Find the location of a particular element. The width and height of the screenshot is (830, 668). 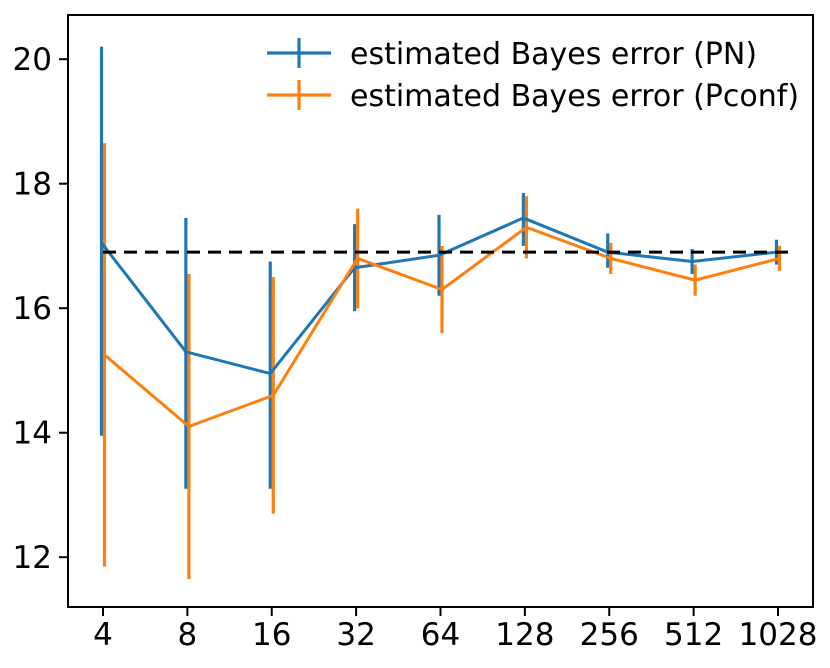

x-tick-label: 4 is located at coordinates (103, 635).